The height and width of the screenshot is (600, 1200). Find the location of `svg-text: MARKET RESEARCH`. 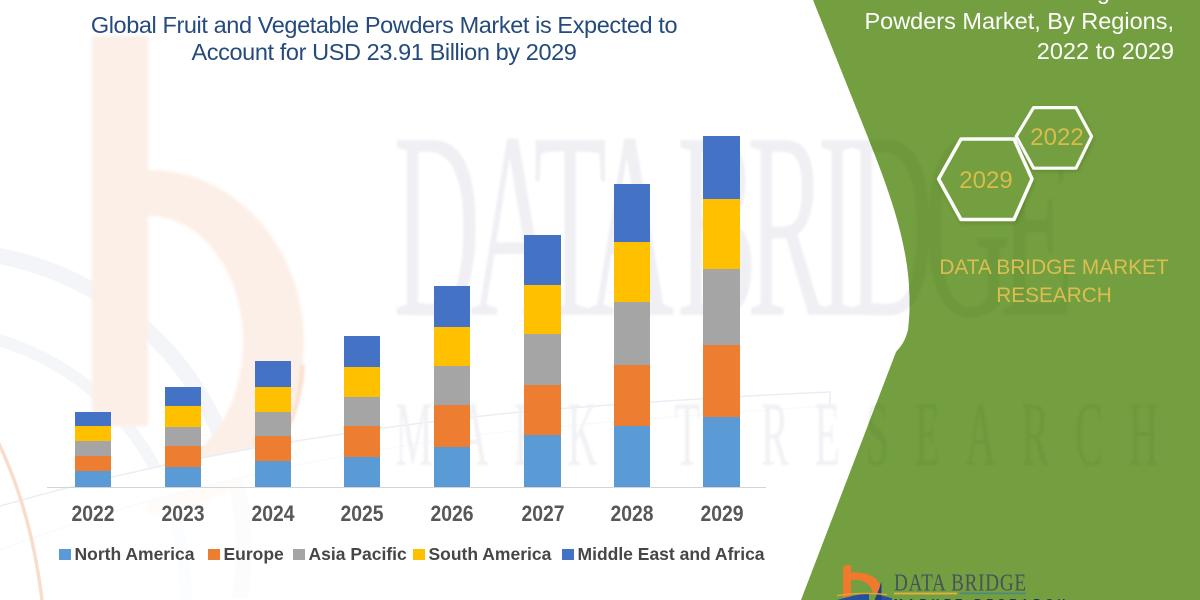

svg-text: MARKET RESEARCH is located at coordinates (982, 598).